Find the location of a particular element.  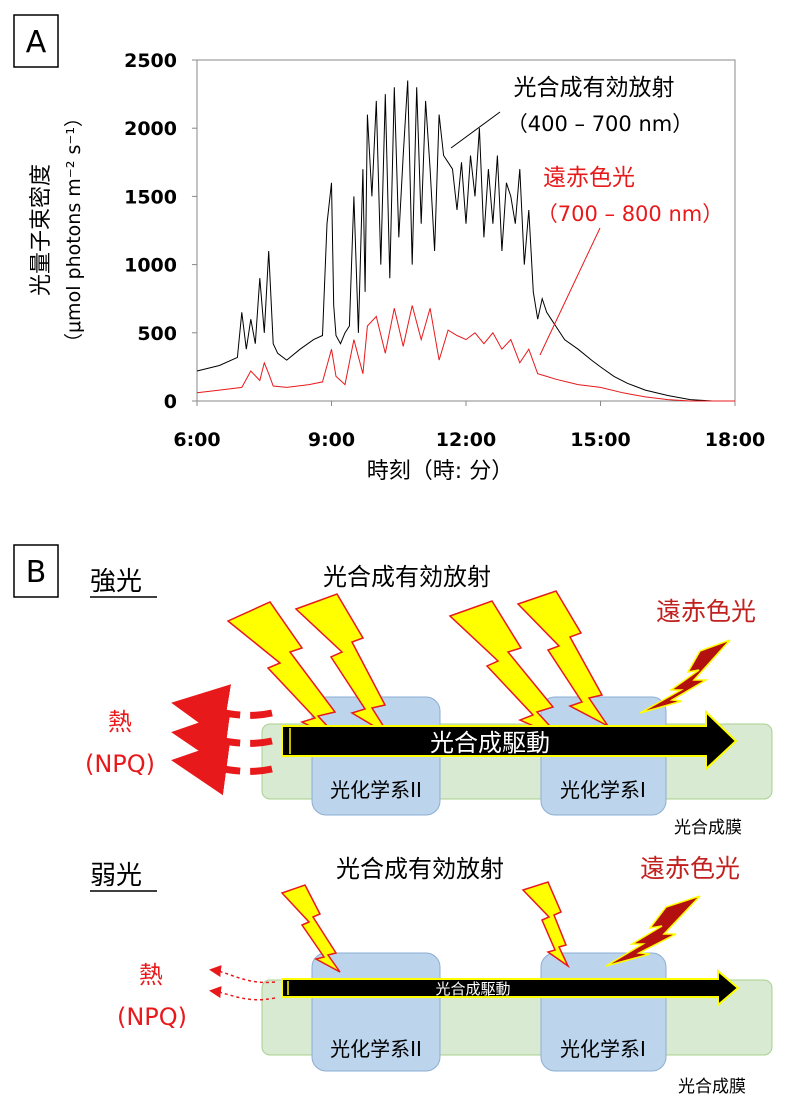

strong-drive-arrow is located at coordinates (509, 740).